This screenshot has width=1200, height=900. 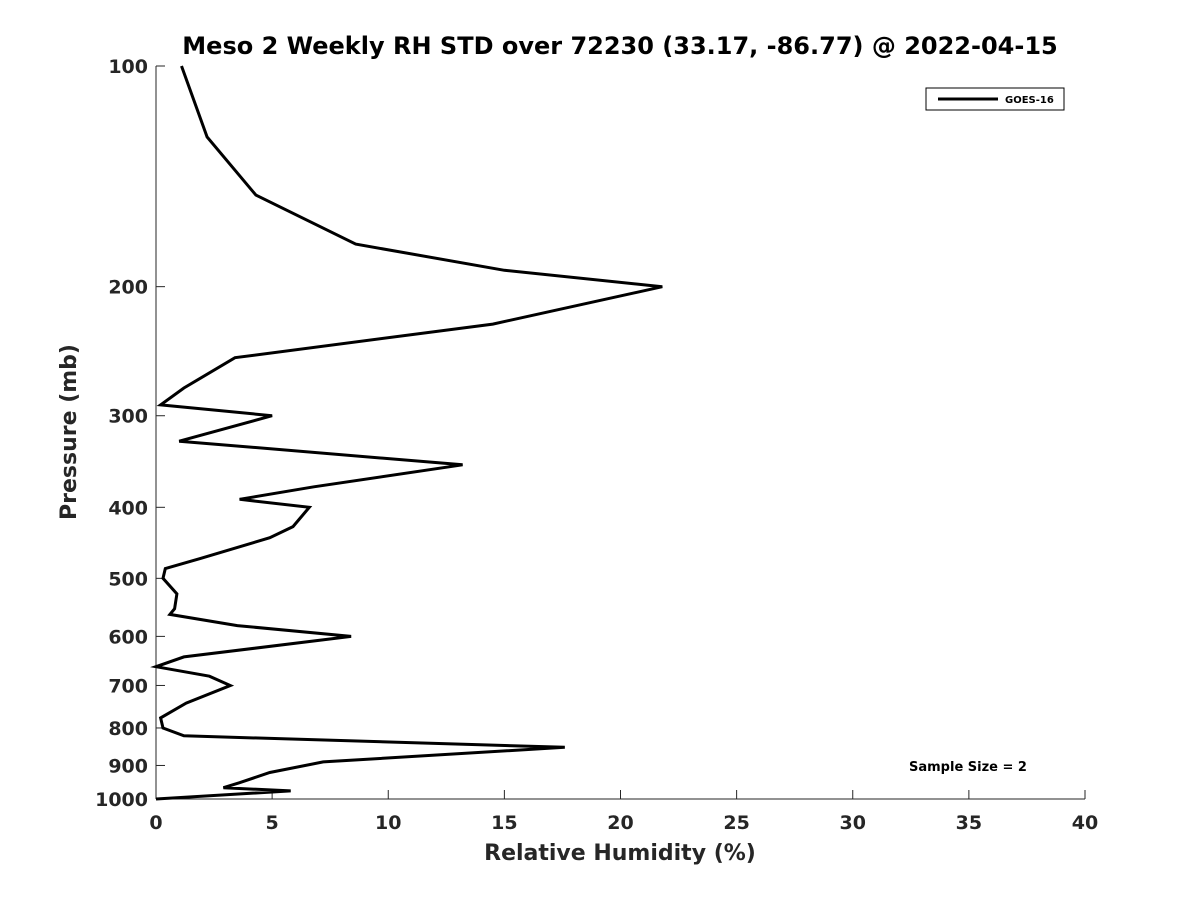 What do you see at coordinates (128, 637) in the screenshot?
I see `y-tick-label: 600` at bounding box center [128, 637].